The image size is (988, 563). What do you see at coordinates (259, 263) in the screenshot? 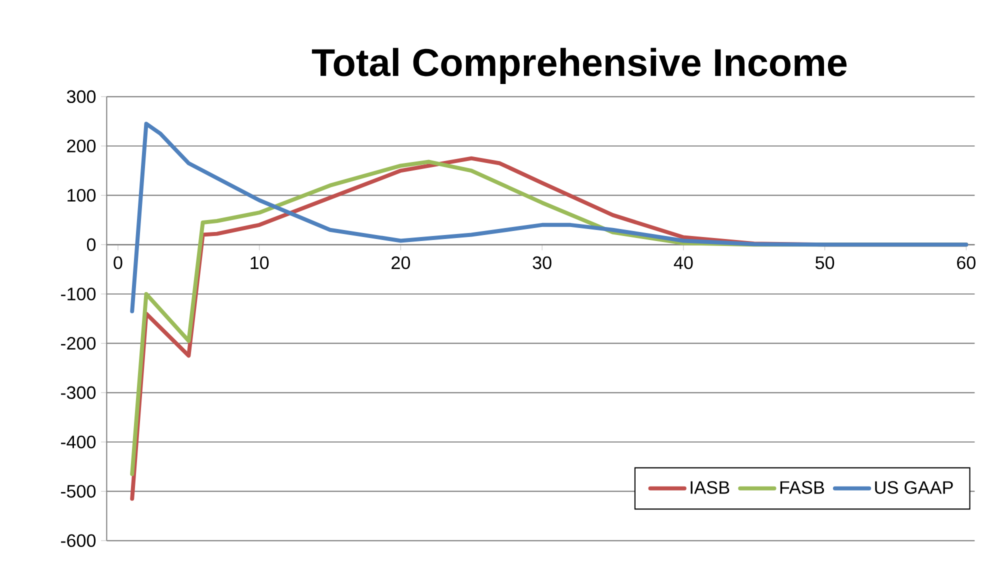
I see `x-tick-label: 10` at bounding box center [259, 263].